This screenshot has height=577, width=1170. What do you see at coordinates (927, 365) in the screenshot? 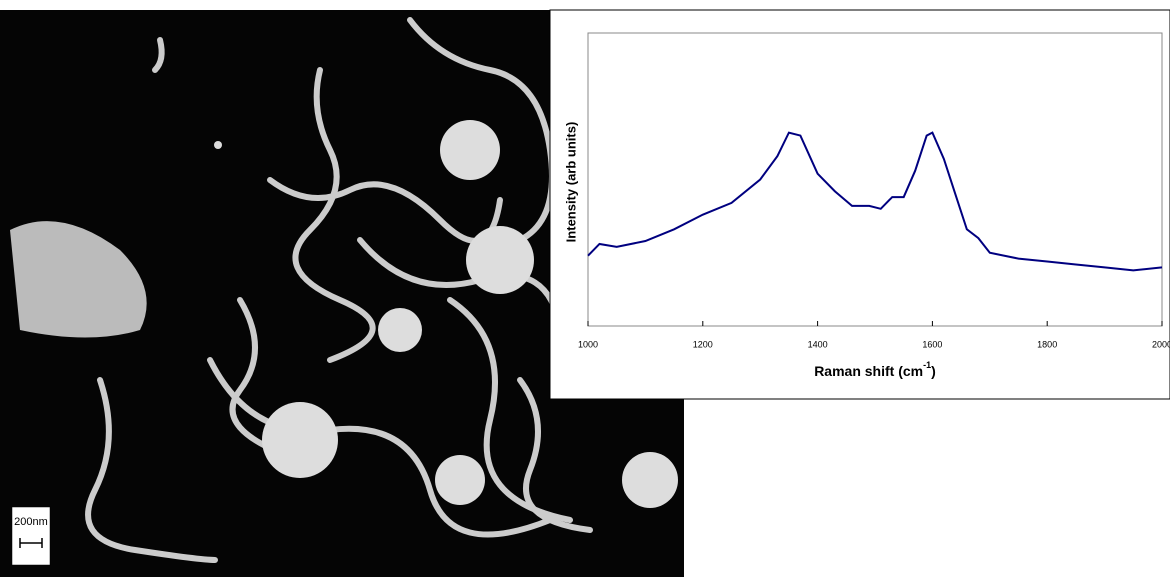
I see `x-label-sup: -1` at bounding box center [927, 365].